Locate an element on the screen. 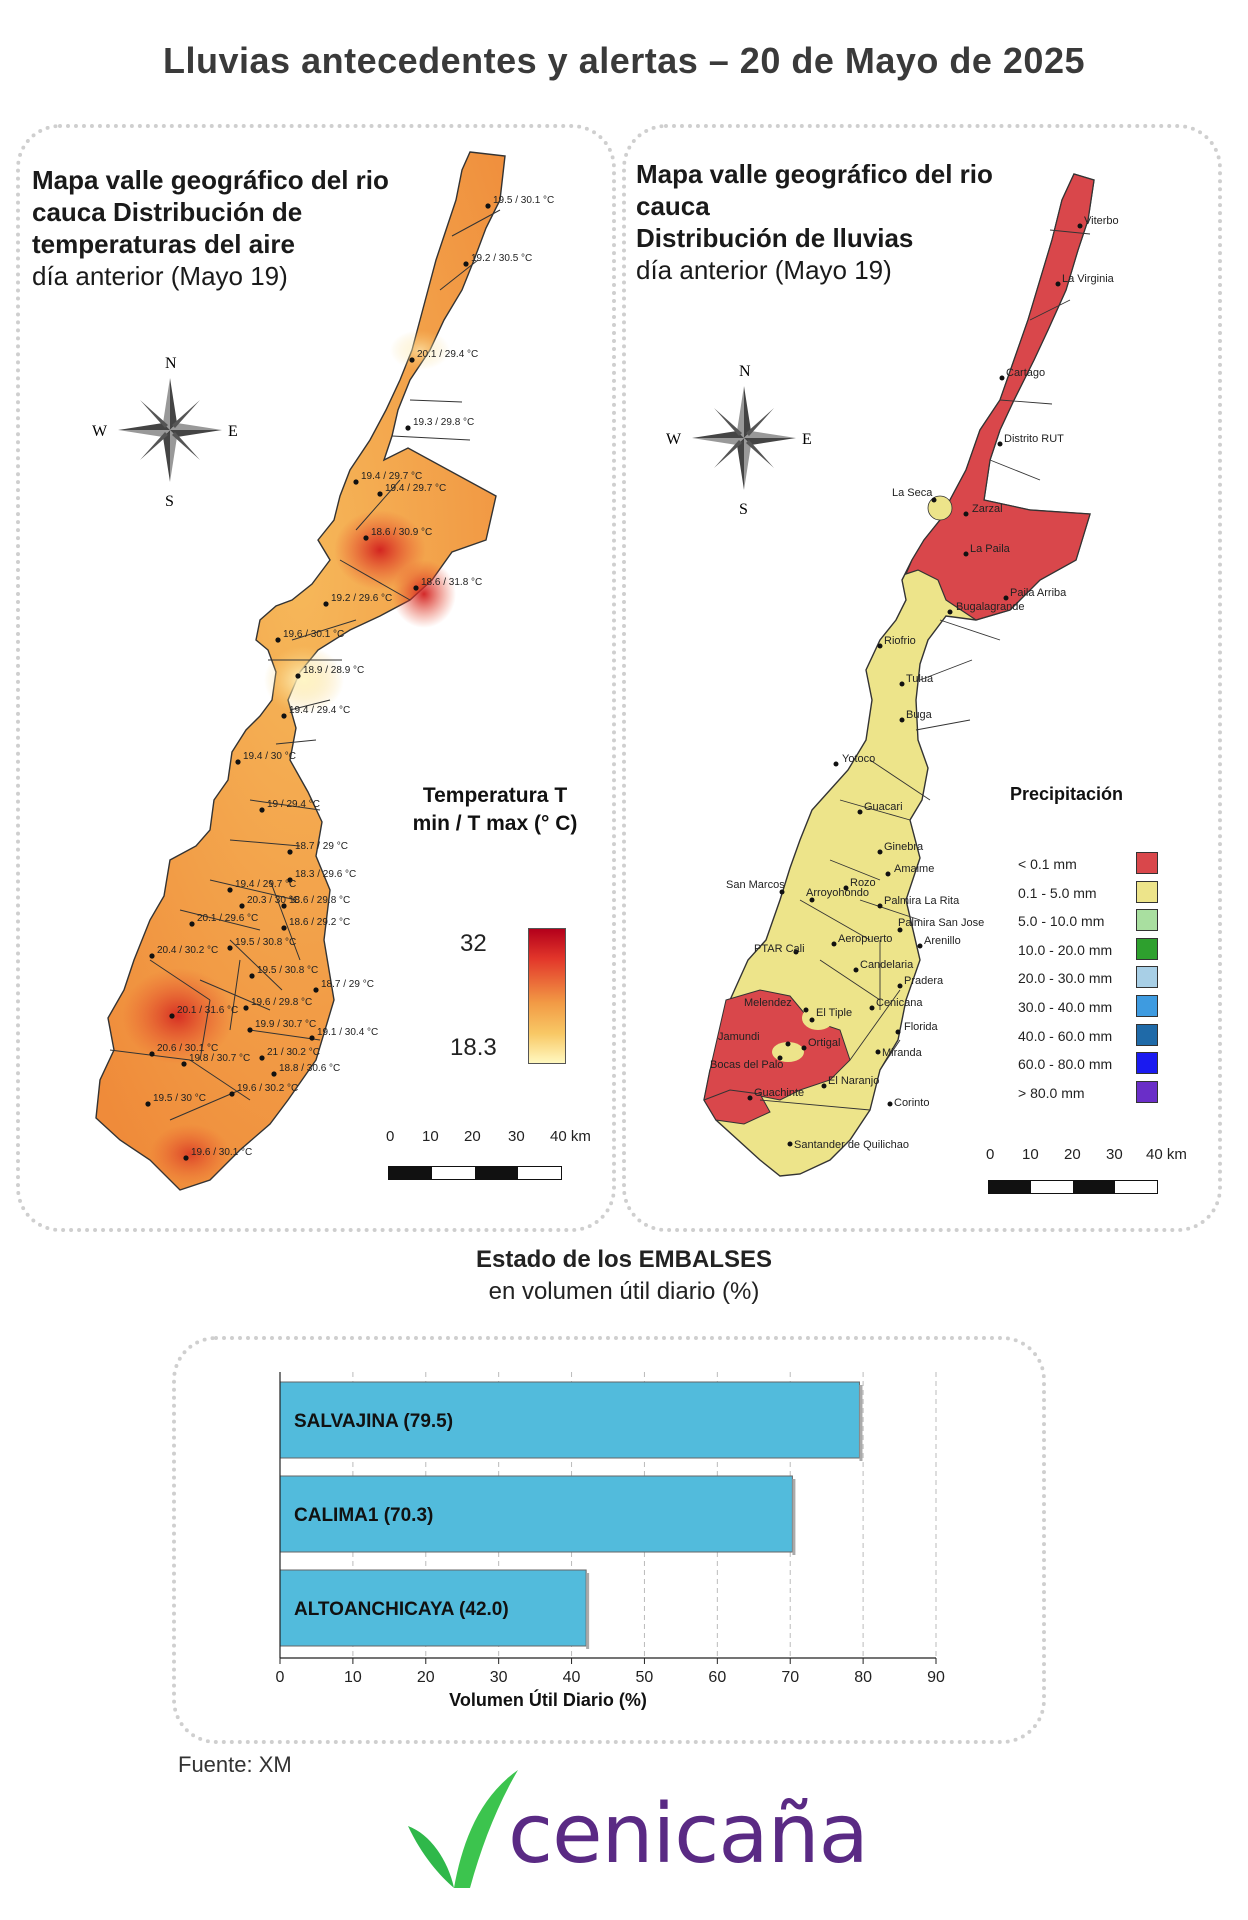  temperature-station-label: 18.6 / 29.8 °C is located at coordinates (319, 900).